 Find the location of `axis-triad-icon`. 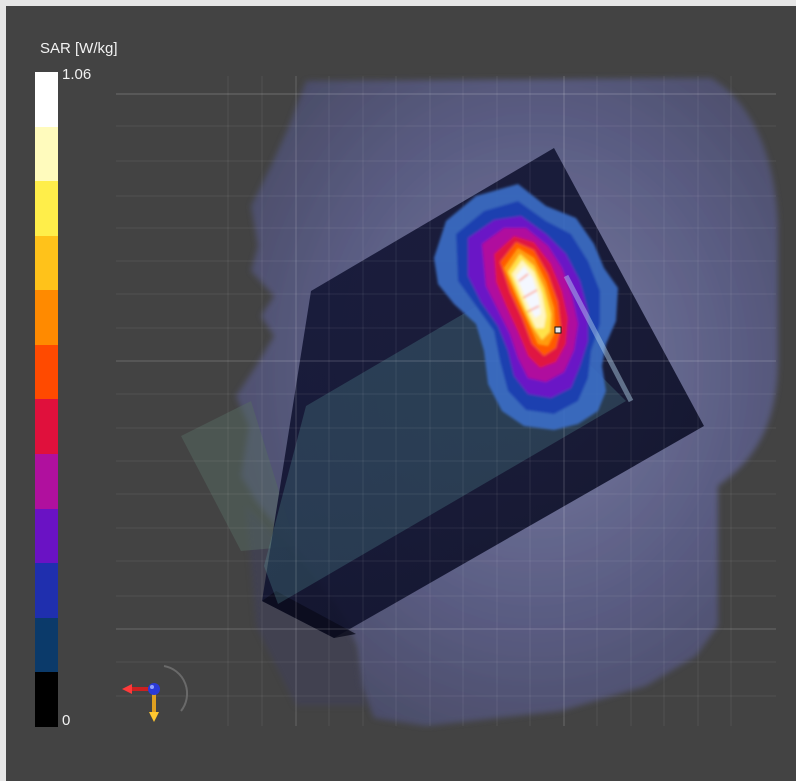

axis-triad-icon is located at coordinates (155, 693).